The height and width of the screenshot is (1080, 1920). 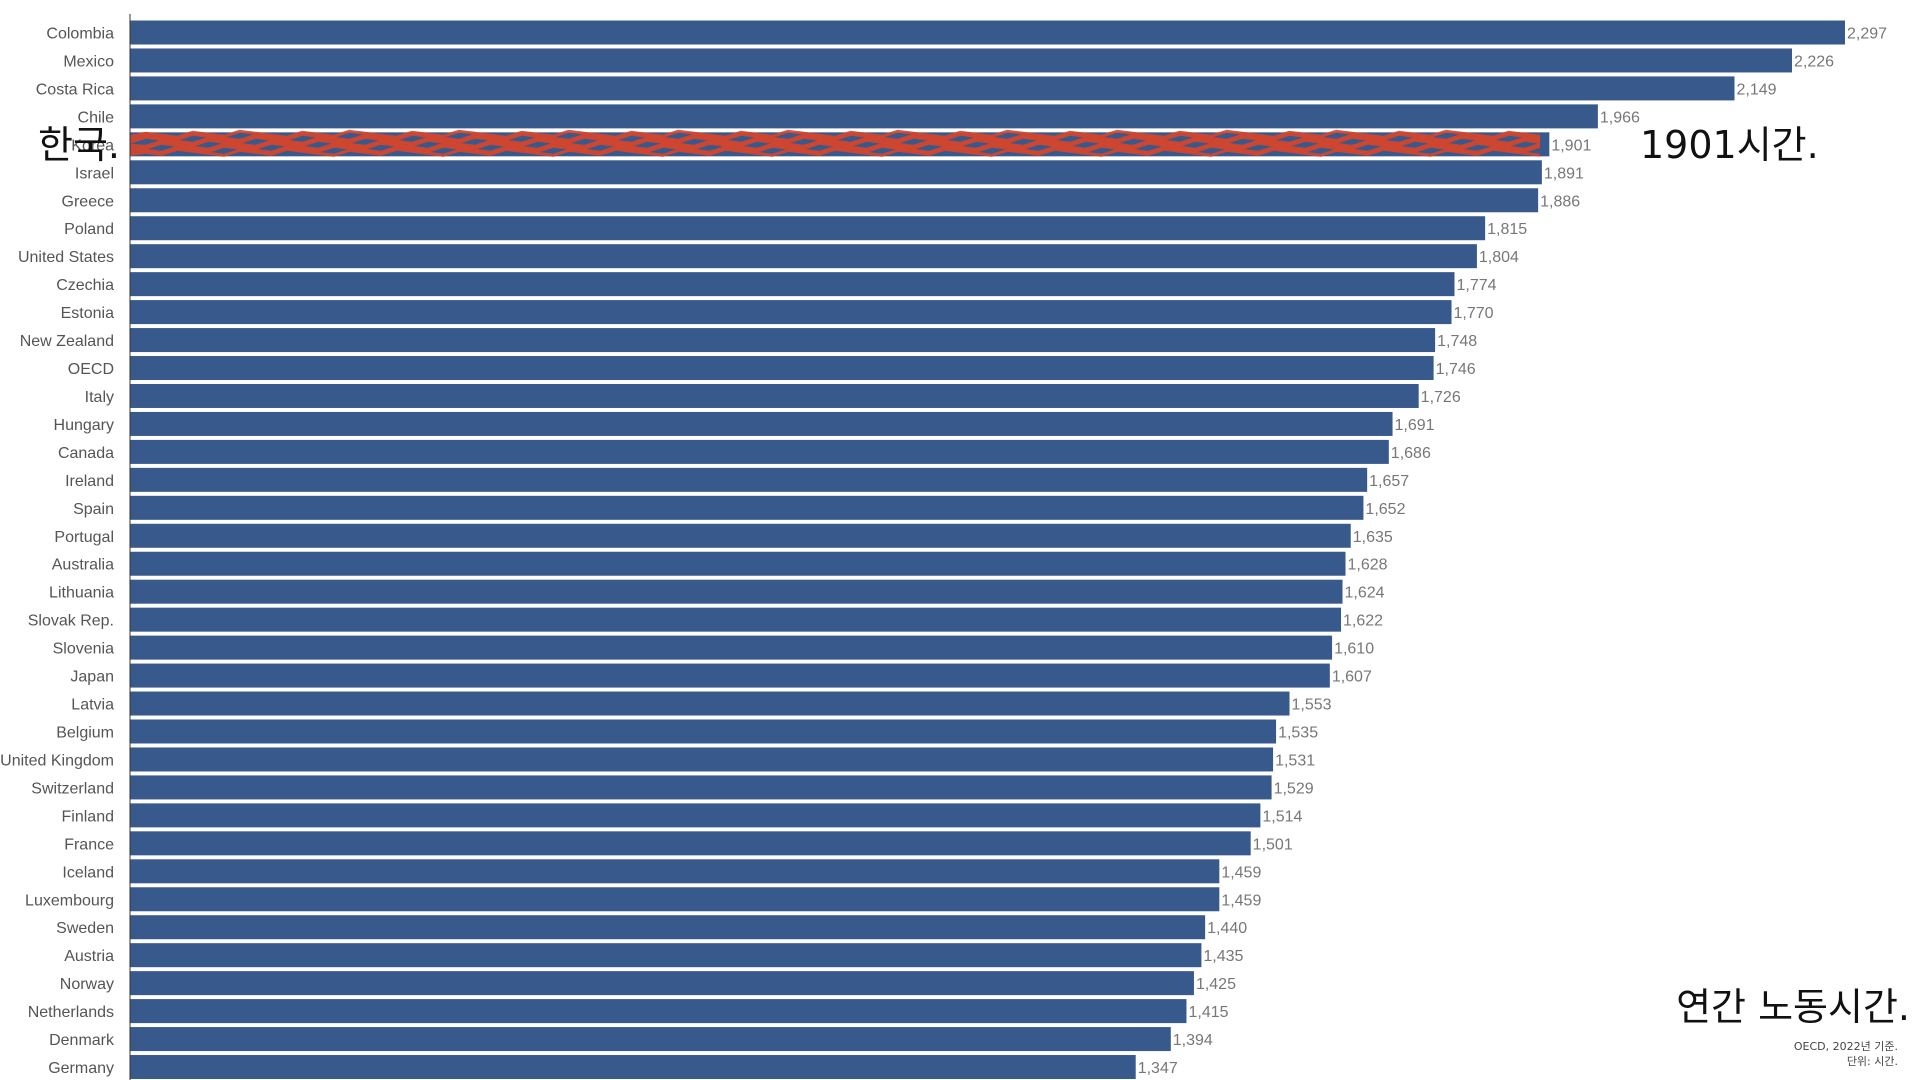 What do you see at coordinates (80, 34) in the screenshot?
I see `category-label-colombia: Colombia` at bounding box center [80, 34].